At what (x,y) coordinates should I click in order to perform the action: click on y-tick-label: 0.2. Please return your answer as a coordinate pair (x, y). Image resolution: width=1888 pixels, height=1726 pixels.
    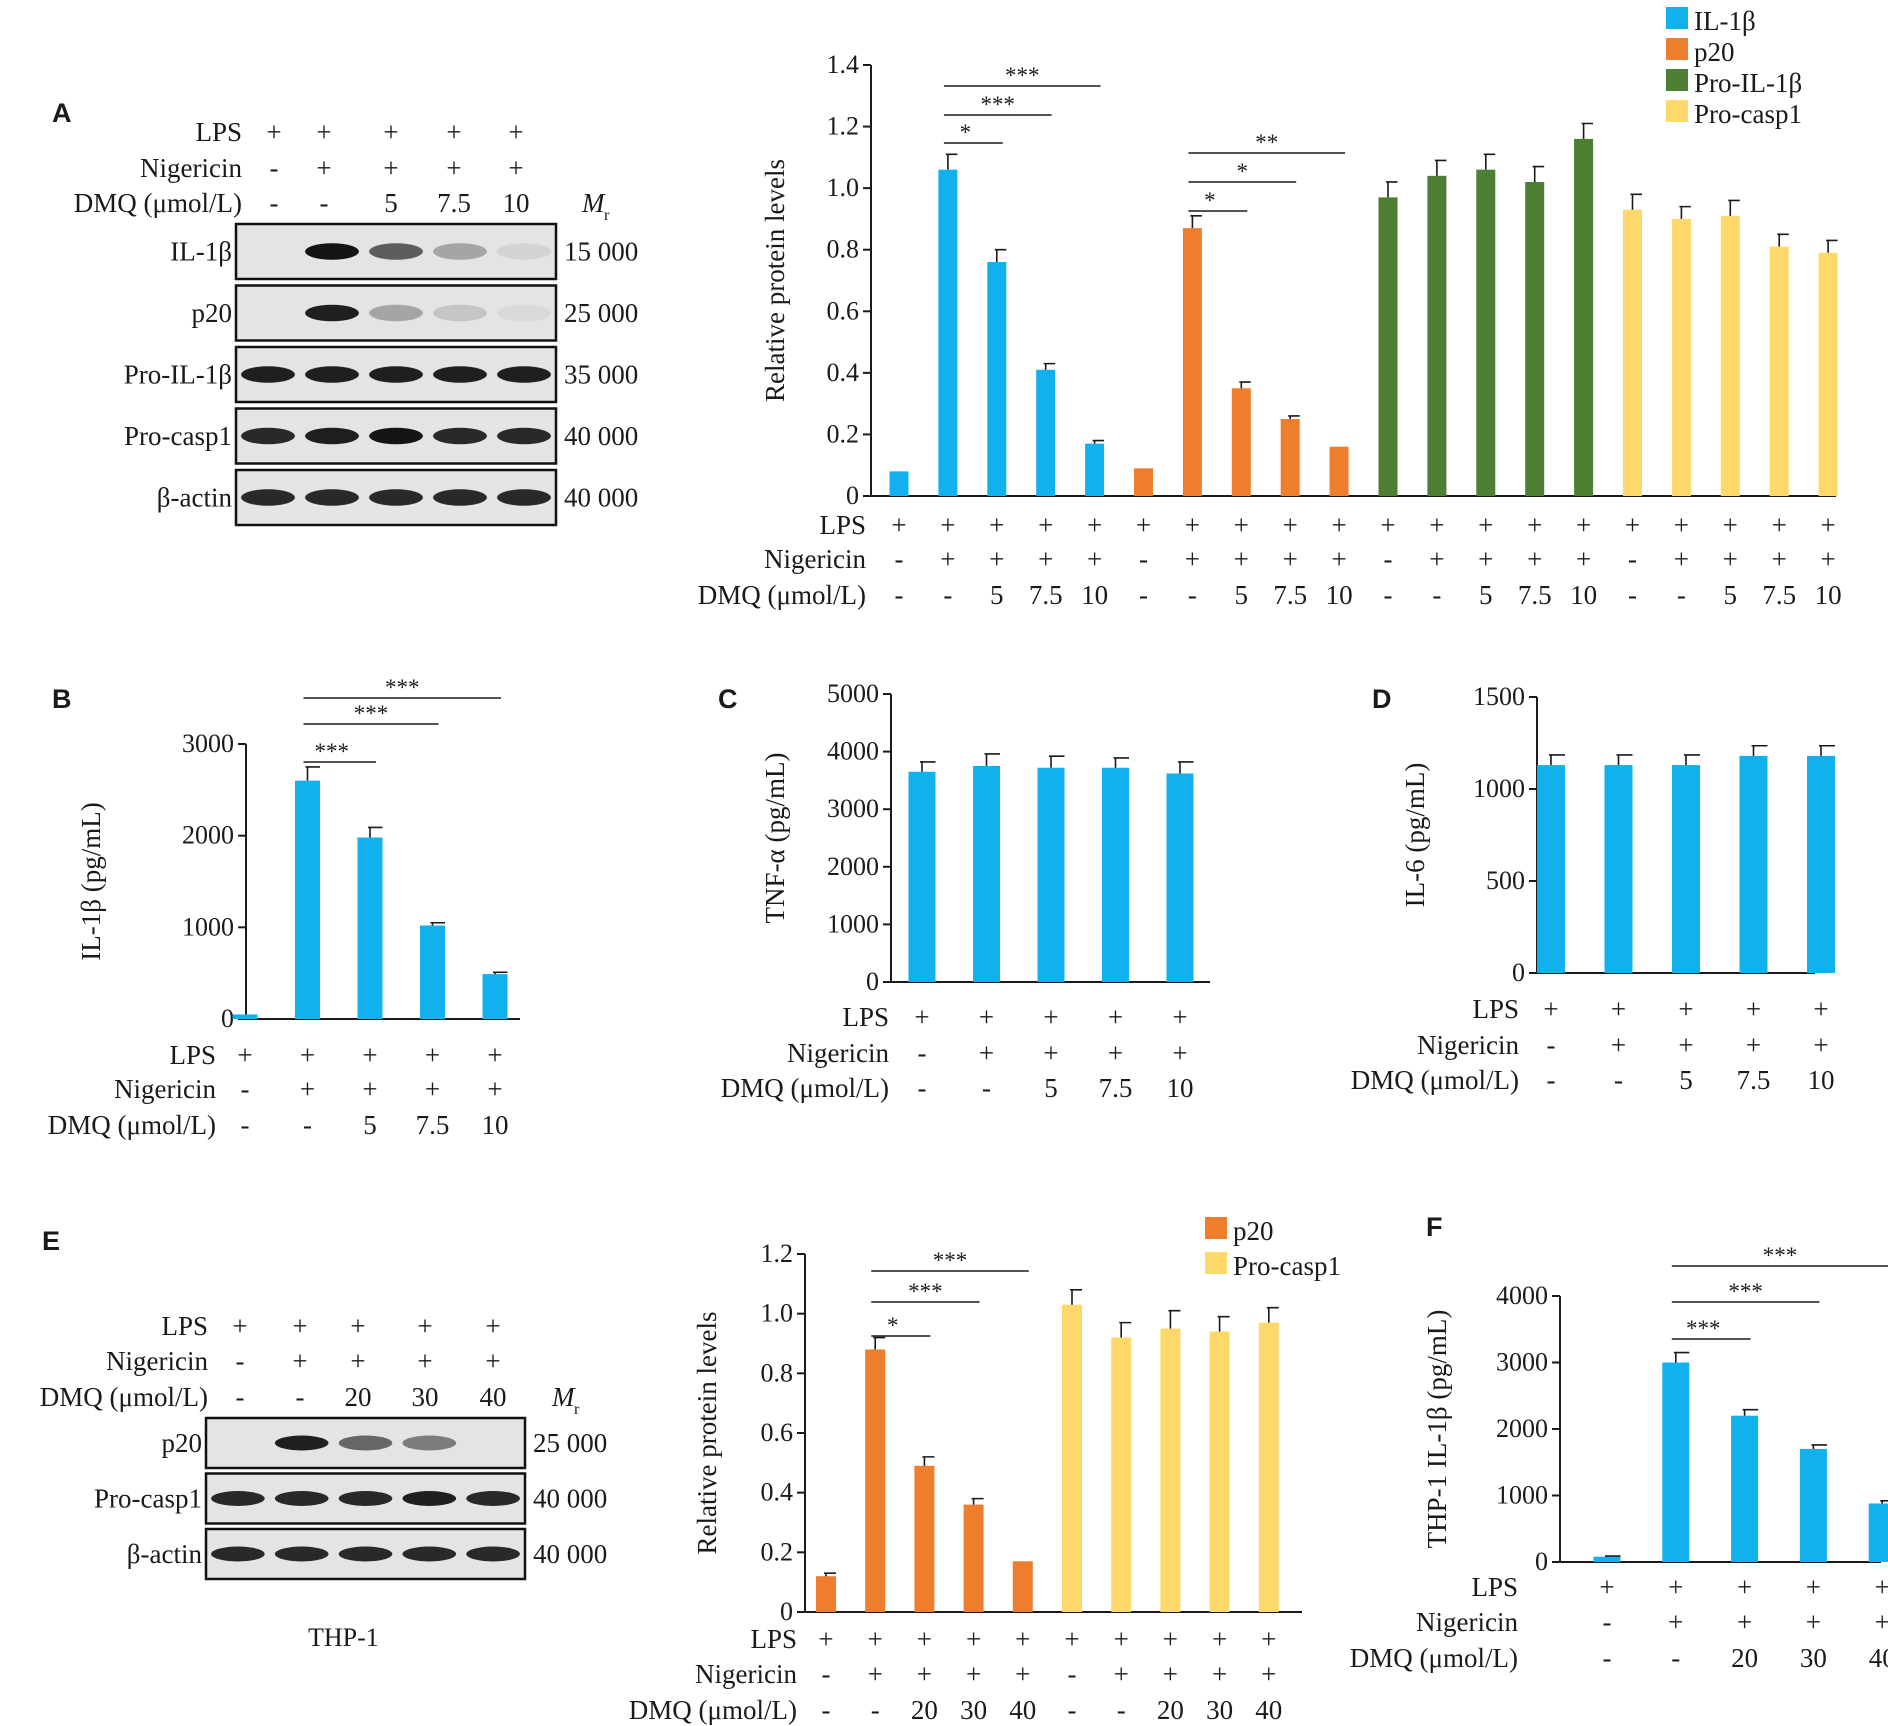
    Looking at the image, I should click on (777, 1551).